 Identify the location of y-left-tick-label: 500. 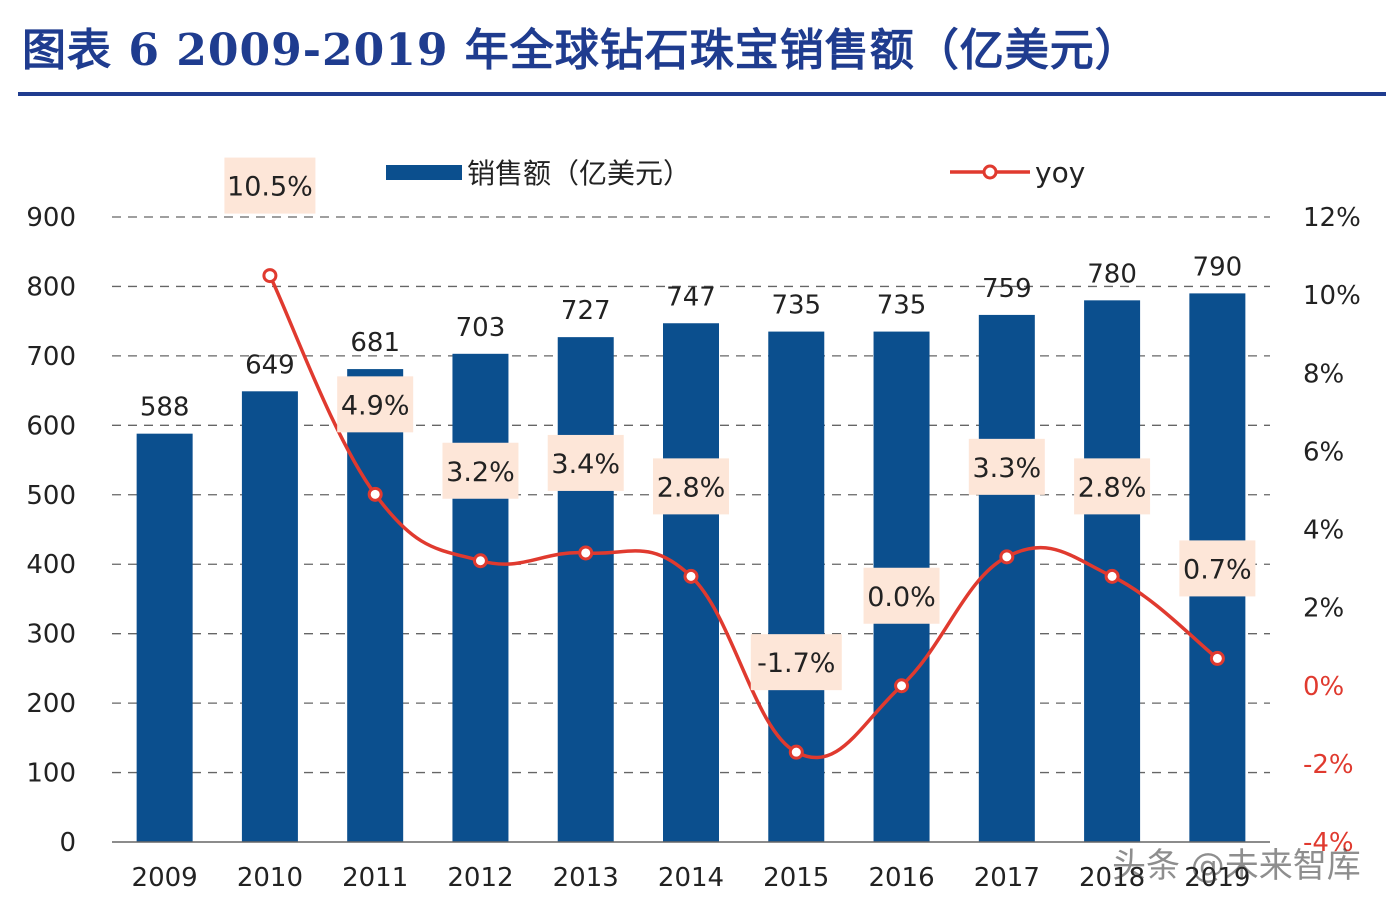
(51, 496).